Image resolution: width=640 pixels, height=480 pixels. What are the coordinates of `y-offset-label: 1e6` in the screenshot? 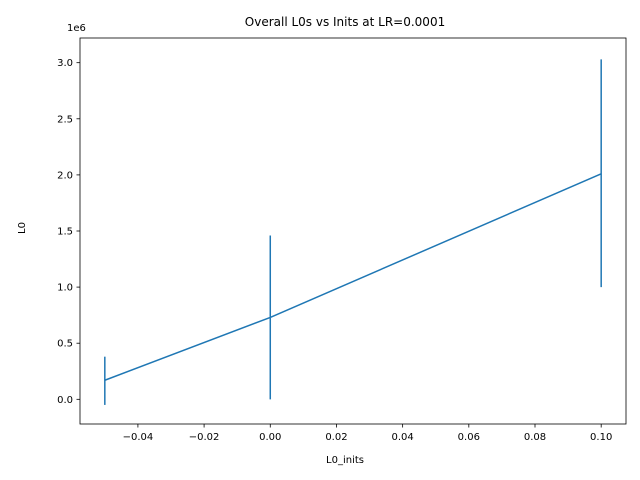 It's located at (76, 28).